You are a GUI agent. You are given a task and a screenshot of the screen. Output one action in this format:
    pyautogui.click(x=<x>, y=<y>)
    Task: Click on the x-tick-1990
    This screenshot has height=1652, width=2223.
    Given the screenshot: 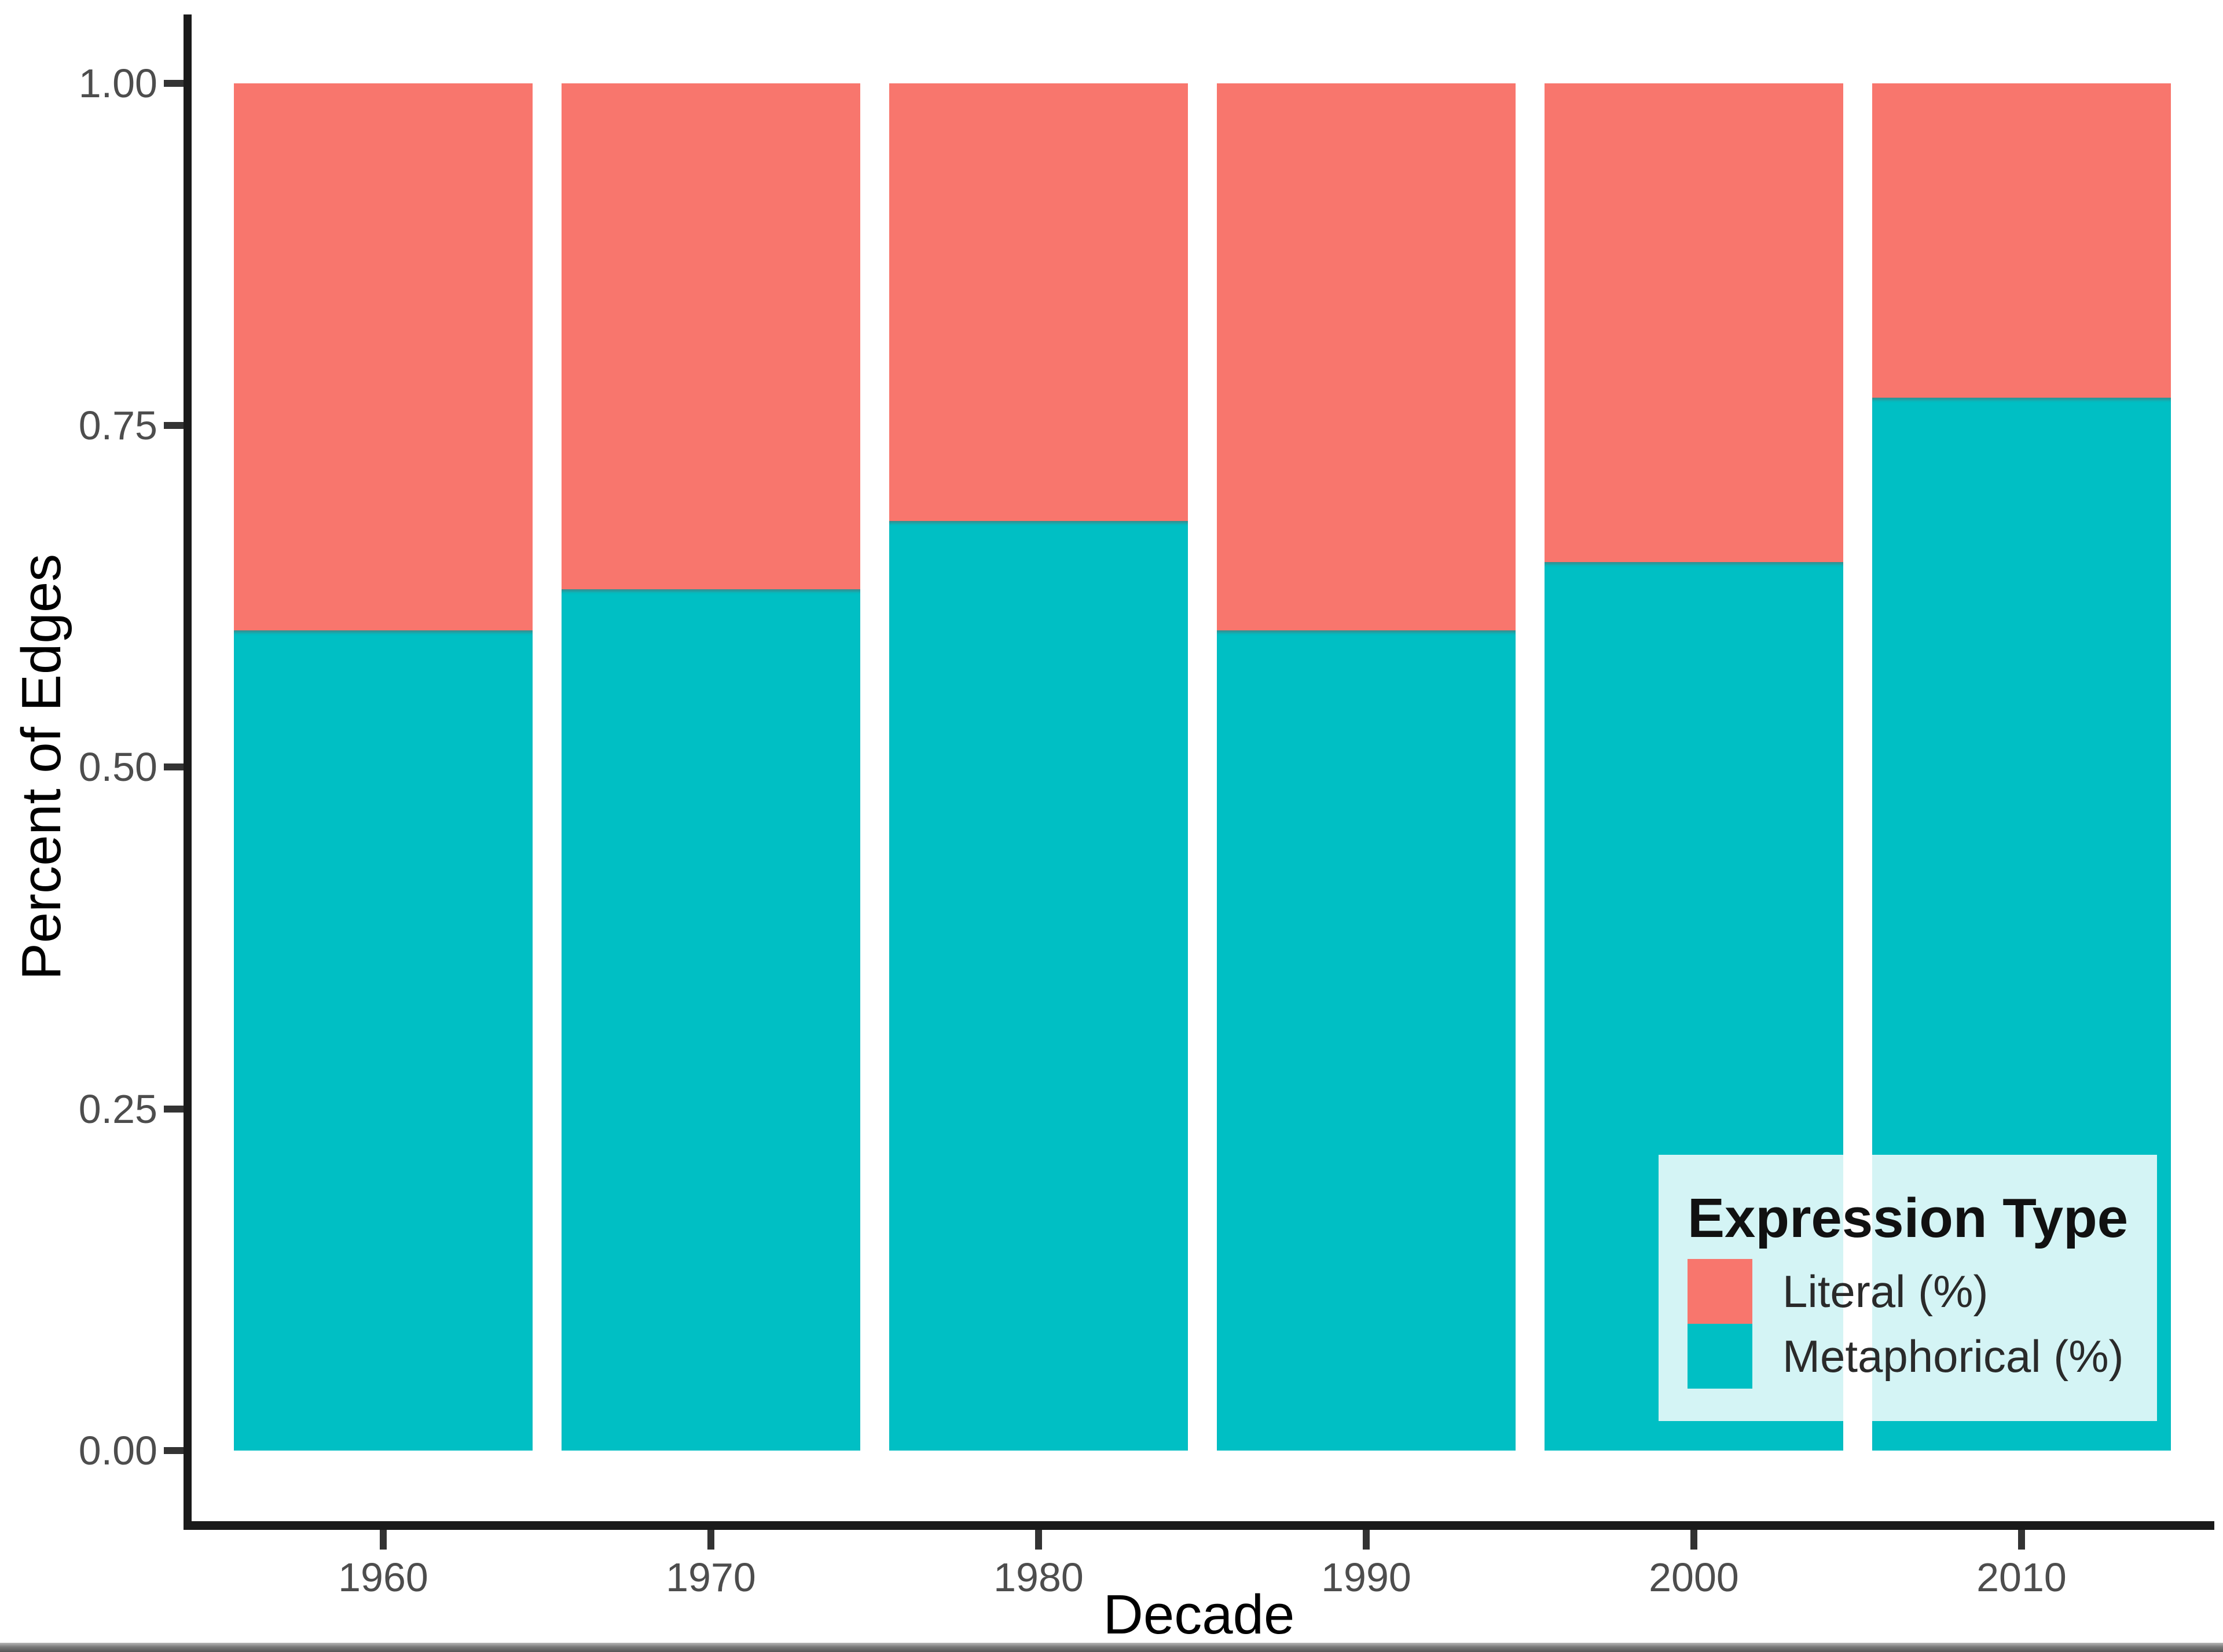 What is the action you would take?
    pyautogui.click(x=1366, y=1540)
    